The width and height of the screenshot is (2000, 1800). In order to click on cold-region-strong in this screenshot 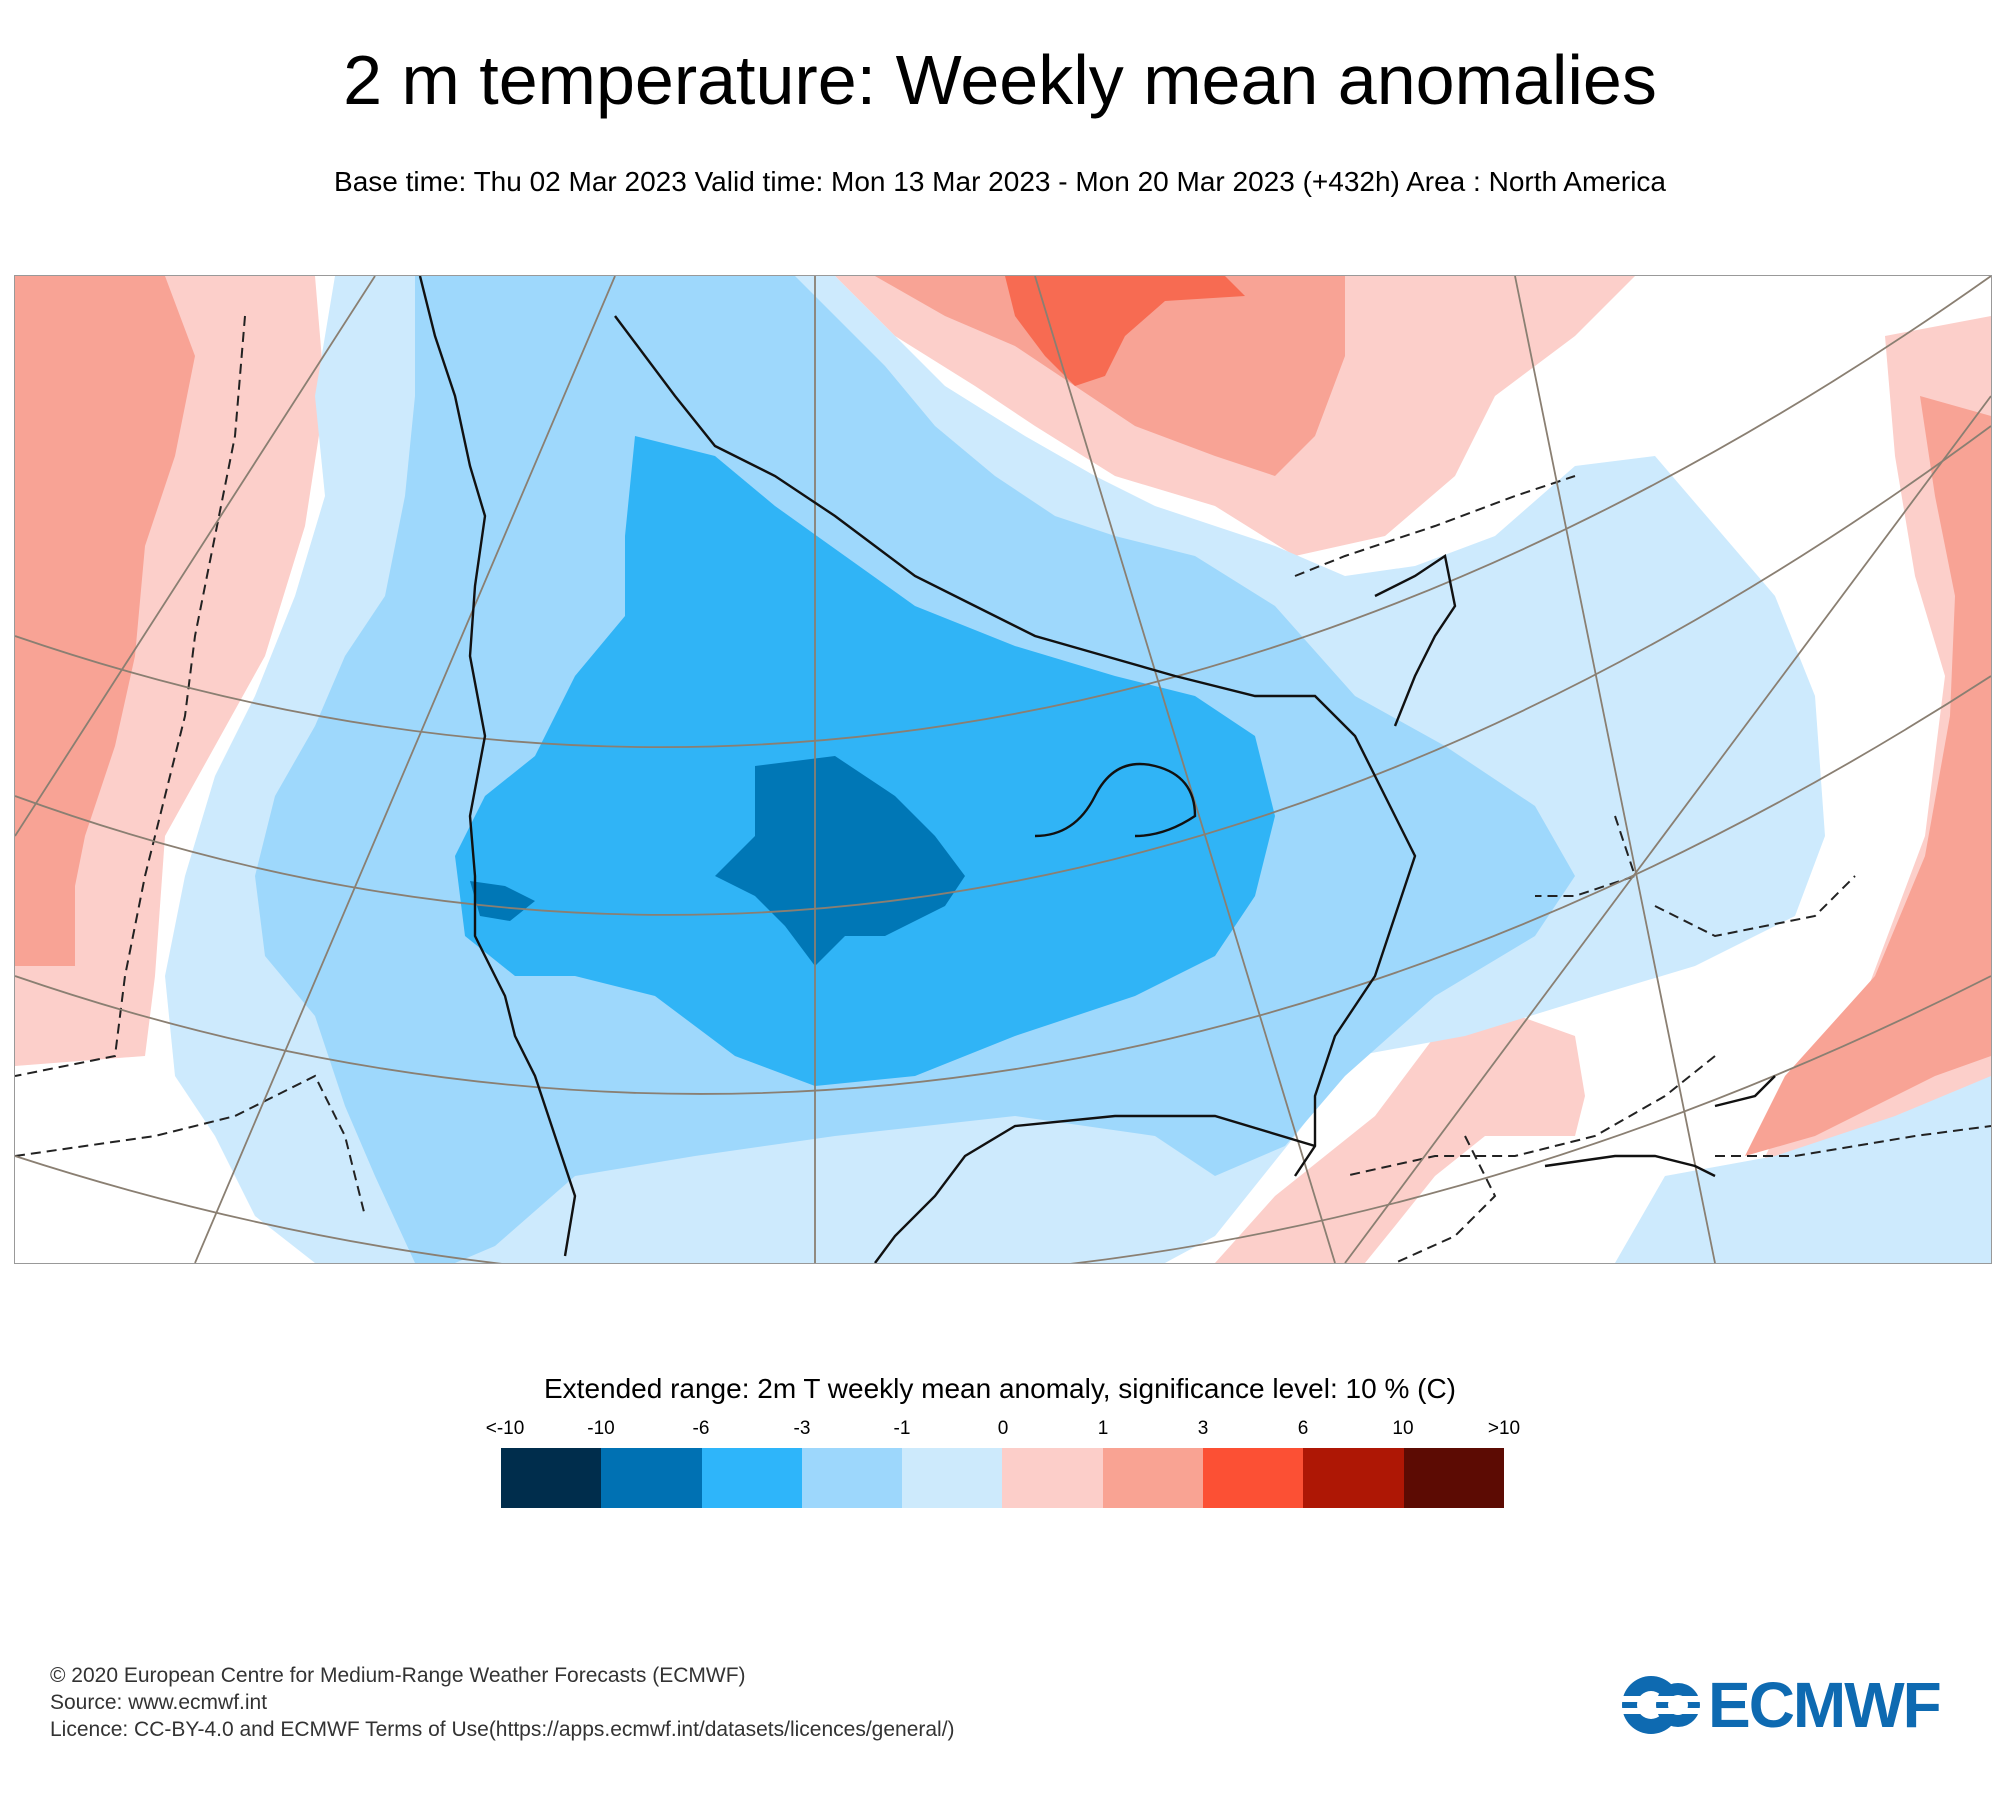, I will do `click(865, 761)`.